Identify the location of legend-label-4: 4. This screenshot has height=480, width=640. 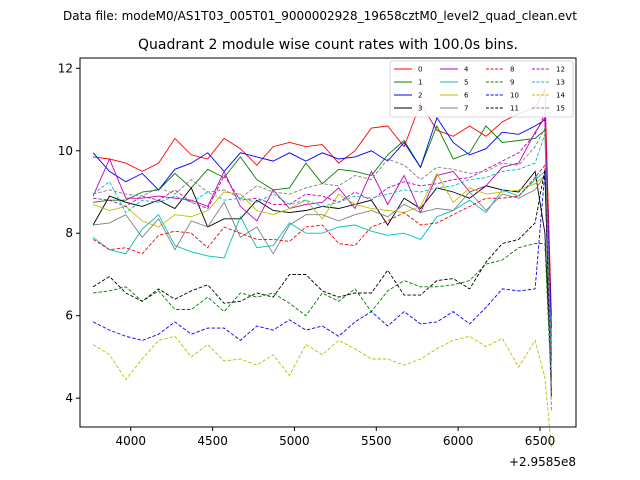
(466, 70).